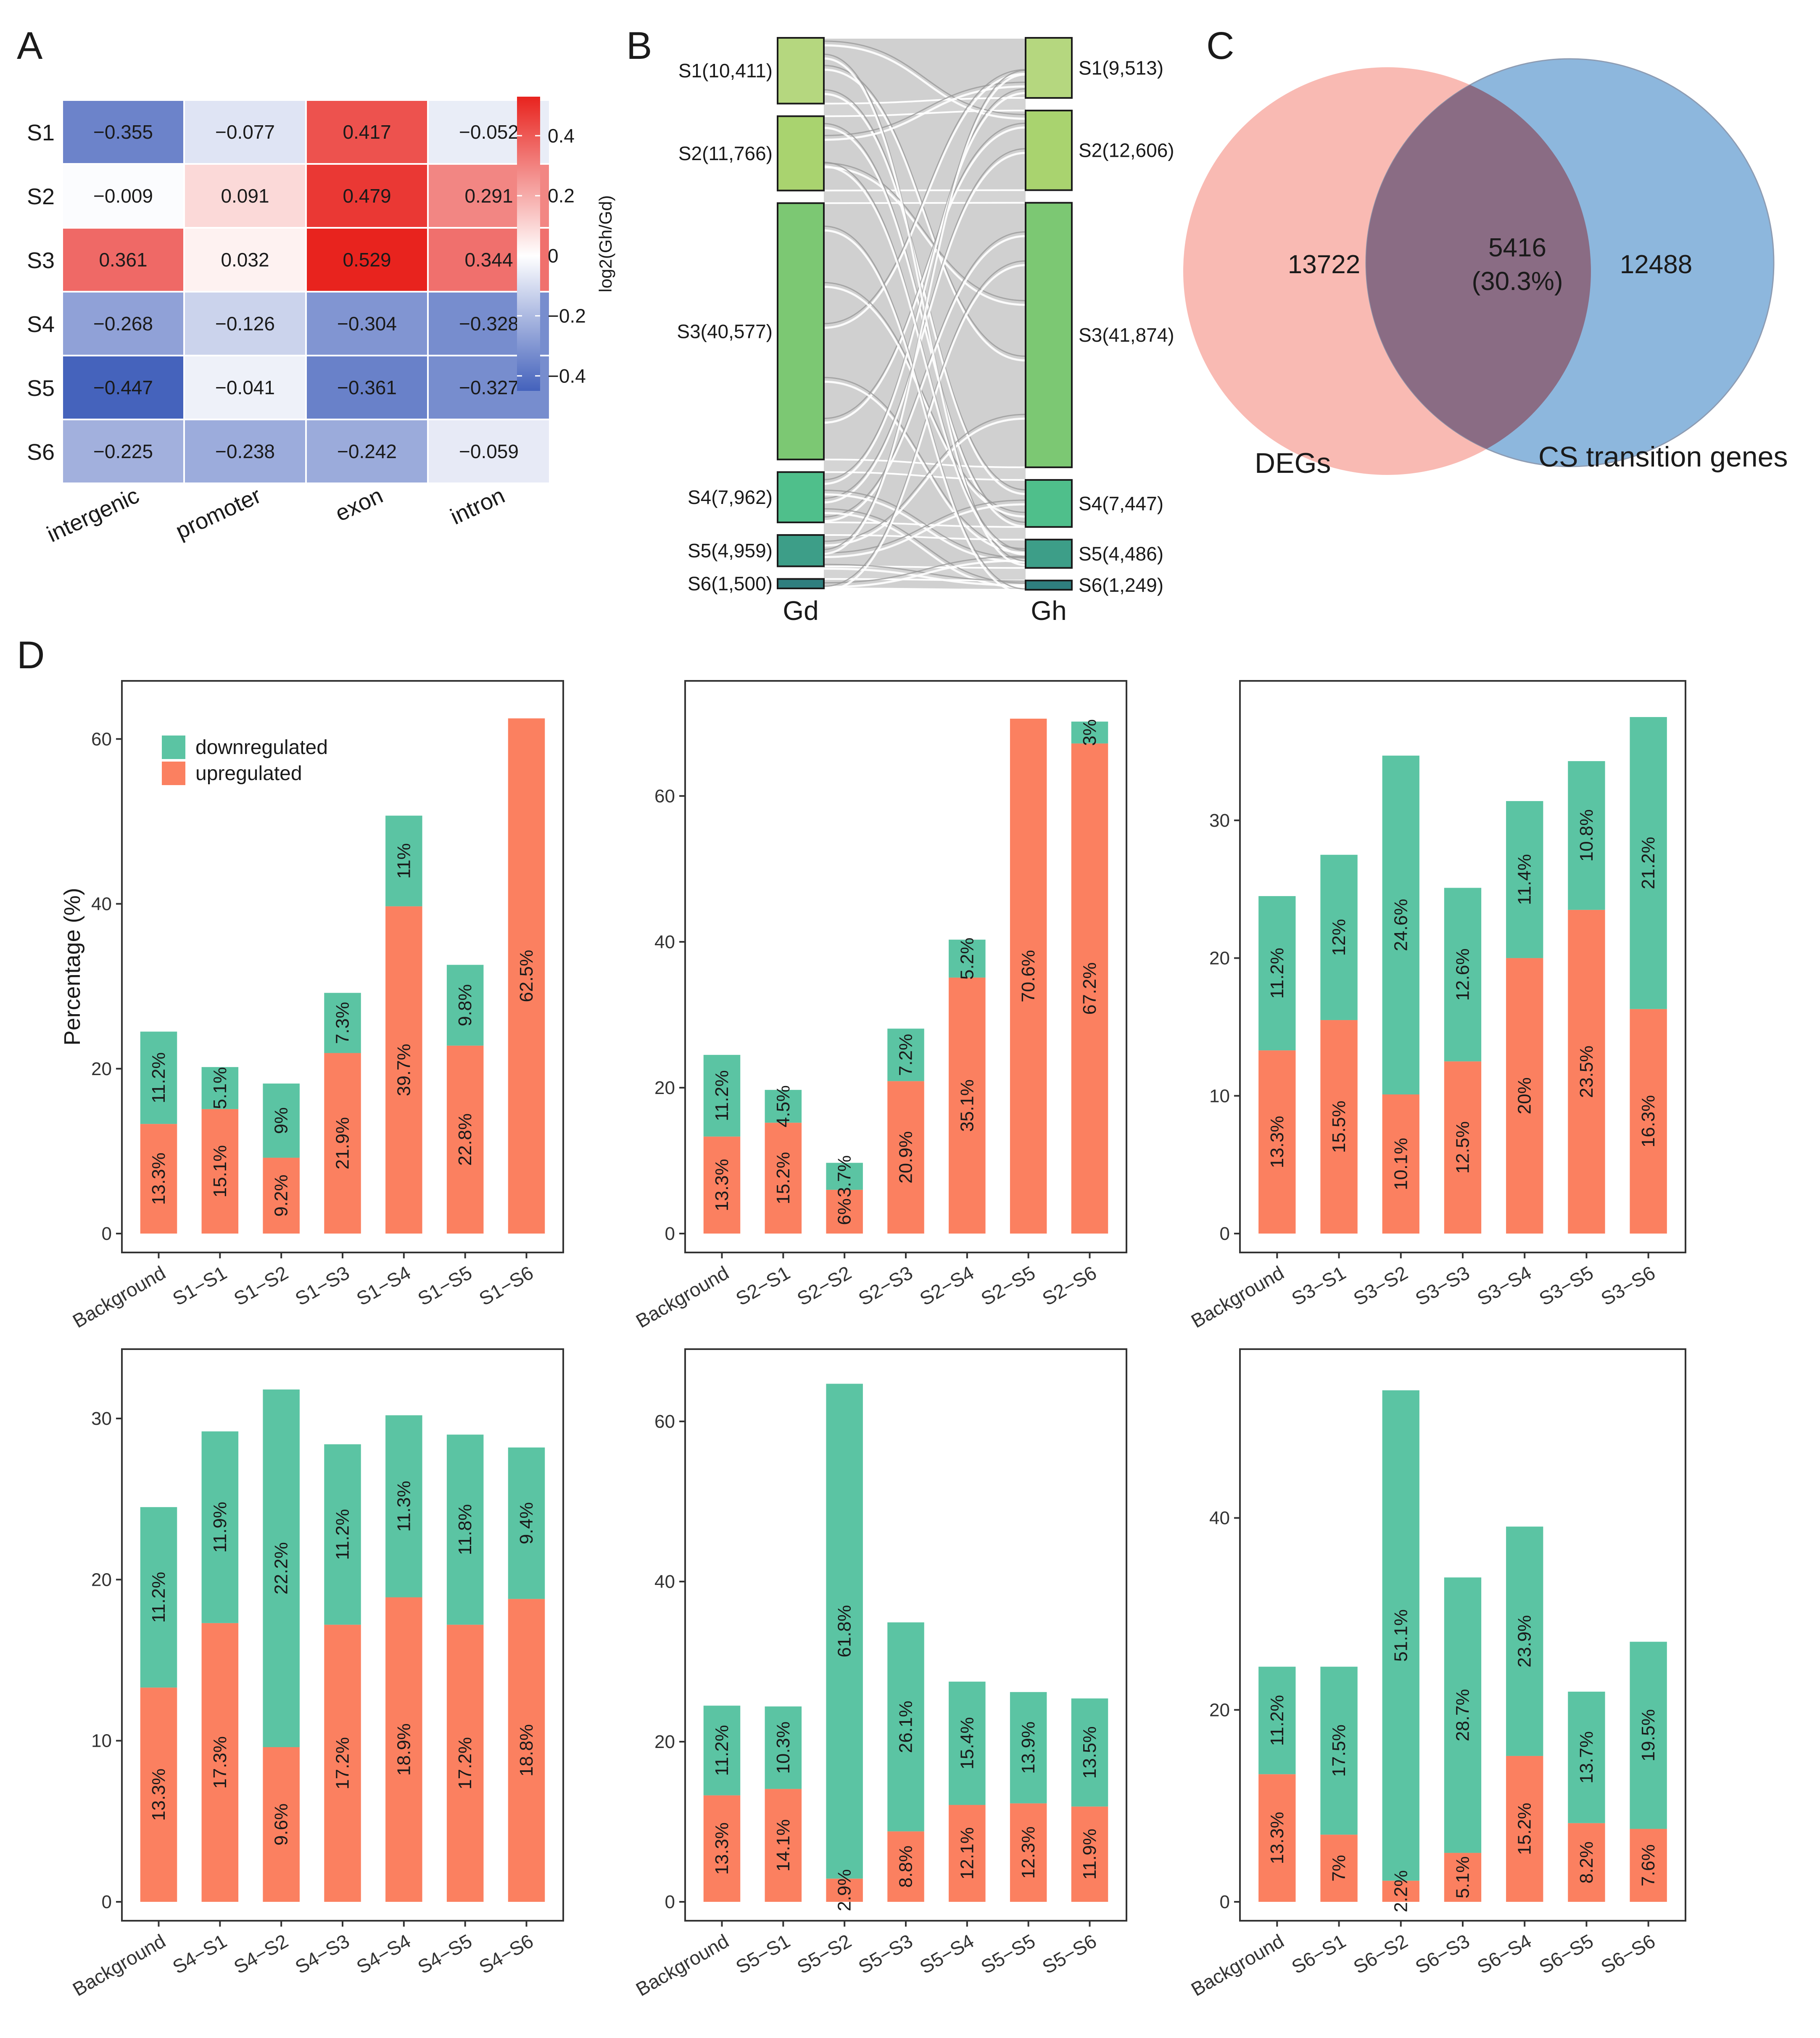 This screenshot has height=2038, width=1820. I want to click on bar-down-label: 9.4%, so click(526, 1523).